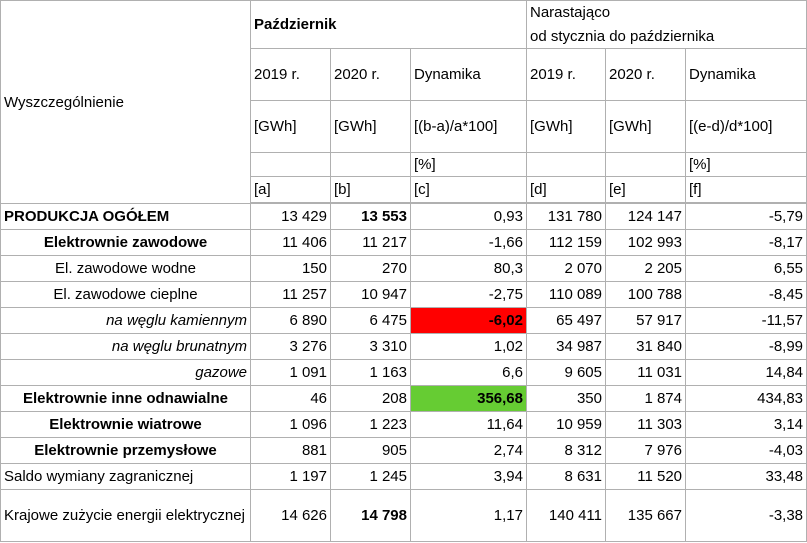 This screenshot has width=807, height=543. Describe the element at coordinates (645, 476) in the screenshot. I see `cell-e: 11 520` at that location.